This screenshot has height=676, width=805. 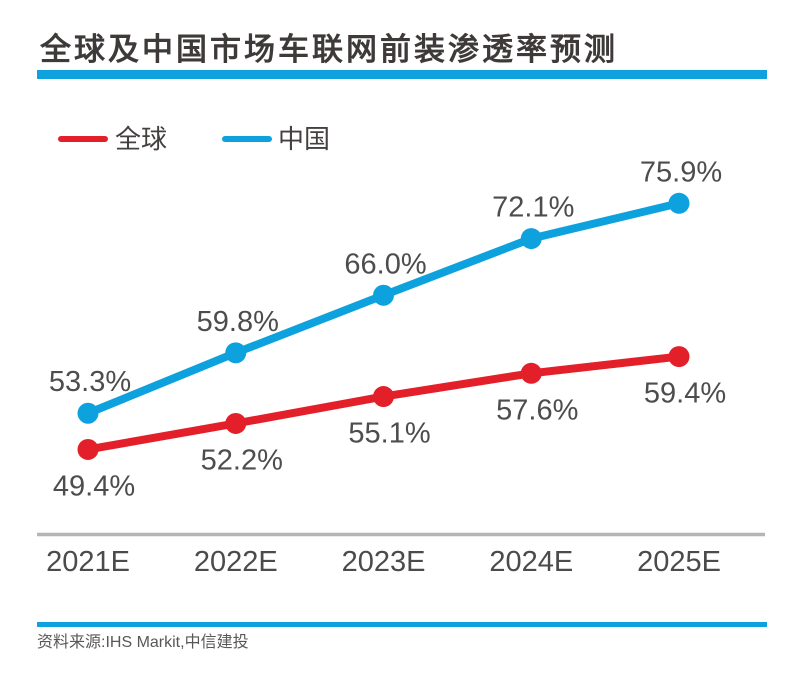 What do you see at coordinates (247, 139) in the screenshot?
I see `legend-swatch-china` at bounding box center [247, 139].